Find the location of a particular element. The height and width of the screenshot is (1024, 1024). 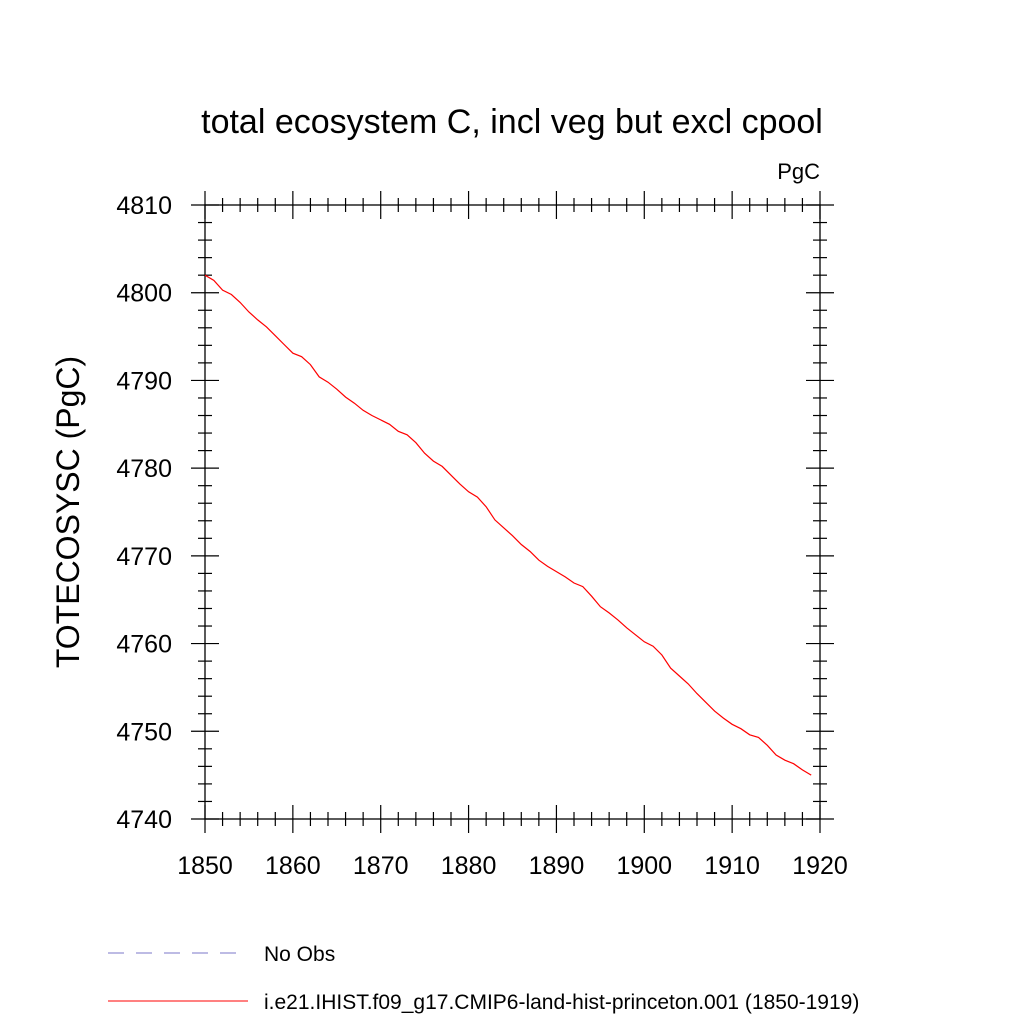

x-tick-label: 1900 is located at coordinates (644, 866).